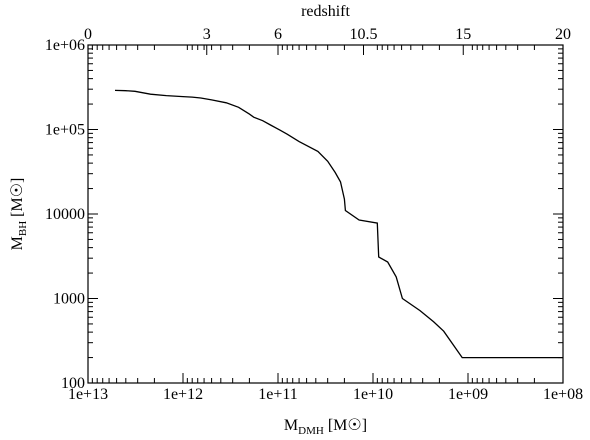  I want to click on y-tick-label: 1e+05, so click(65, 130).